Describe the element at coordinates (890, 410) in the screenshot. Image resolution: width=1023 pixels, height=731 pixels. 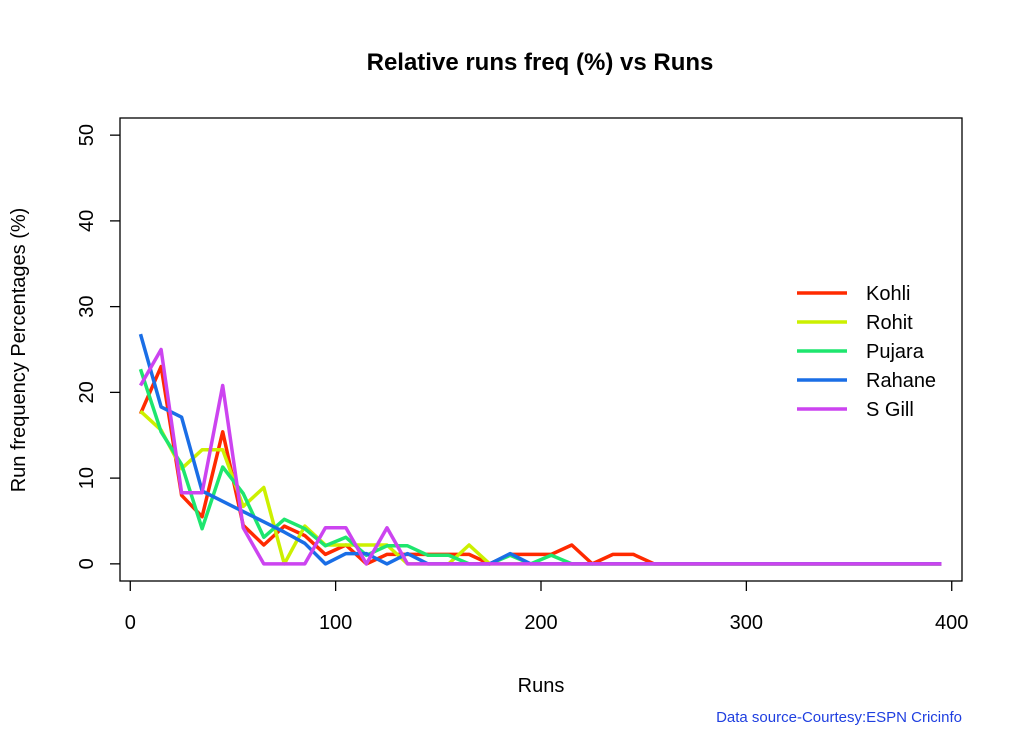
I see `legend-label: S Gill` at that location.